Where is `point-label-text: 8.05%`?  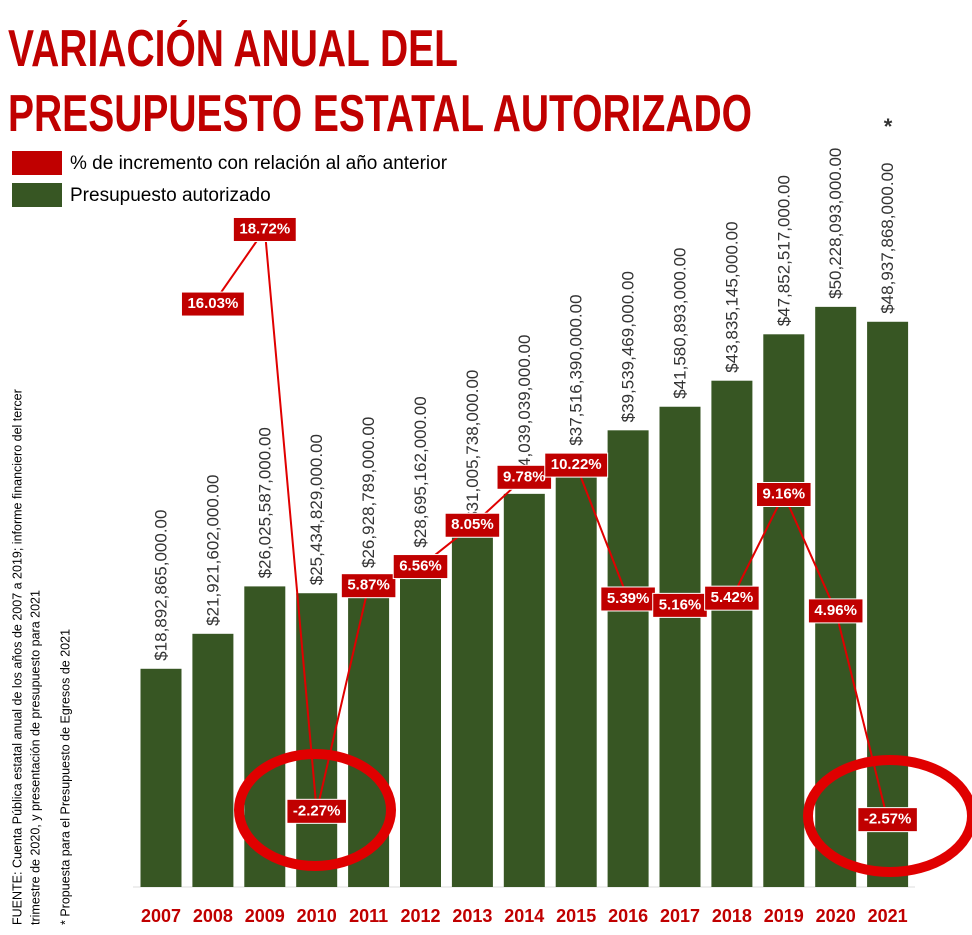 point-label-text: 8.05% is located at coordinates (472, 524).